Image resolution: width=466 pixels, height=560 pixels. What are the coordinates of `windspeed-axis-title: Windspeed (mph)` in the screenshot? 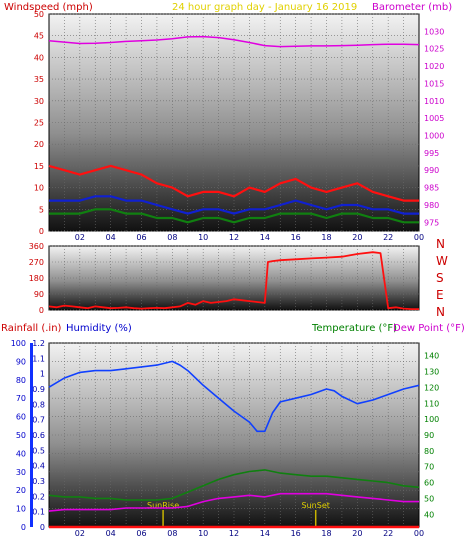 It's located at (48, 7).